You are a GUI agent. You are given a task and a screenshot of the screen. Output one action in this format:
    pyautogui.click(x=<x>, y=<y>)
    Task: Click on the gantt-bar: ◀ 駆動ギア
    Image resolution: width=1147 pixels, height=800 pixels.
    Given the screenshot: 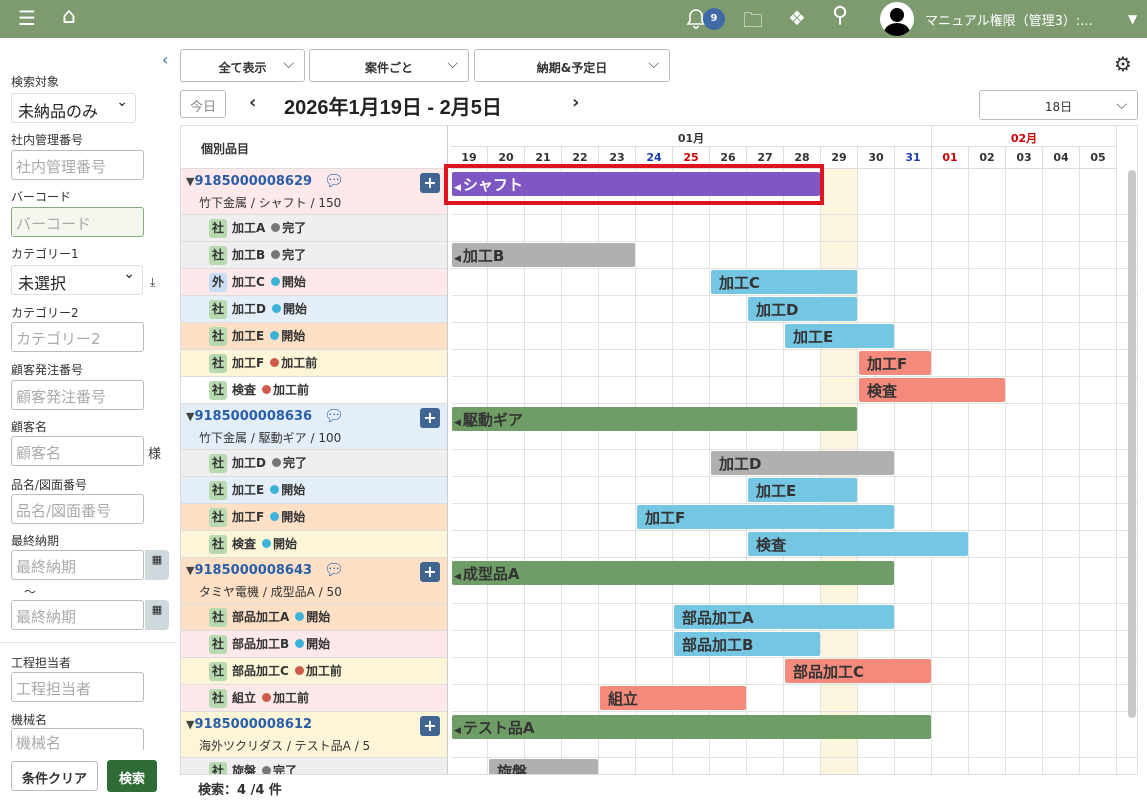 What is the action you would take?
    pyautogui.click(x=654, y=419)
    